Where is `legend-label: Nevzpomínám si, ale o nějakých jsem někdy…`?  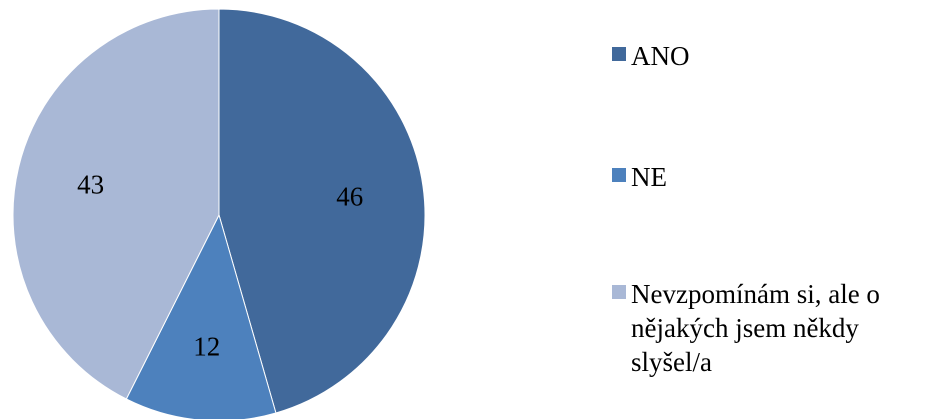
legend-label: Nevzpomínám si, ale o nějakých jsem někdy… is located at coordinates (755, 328).